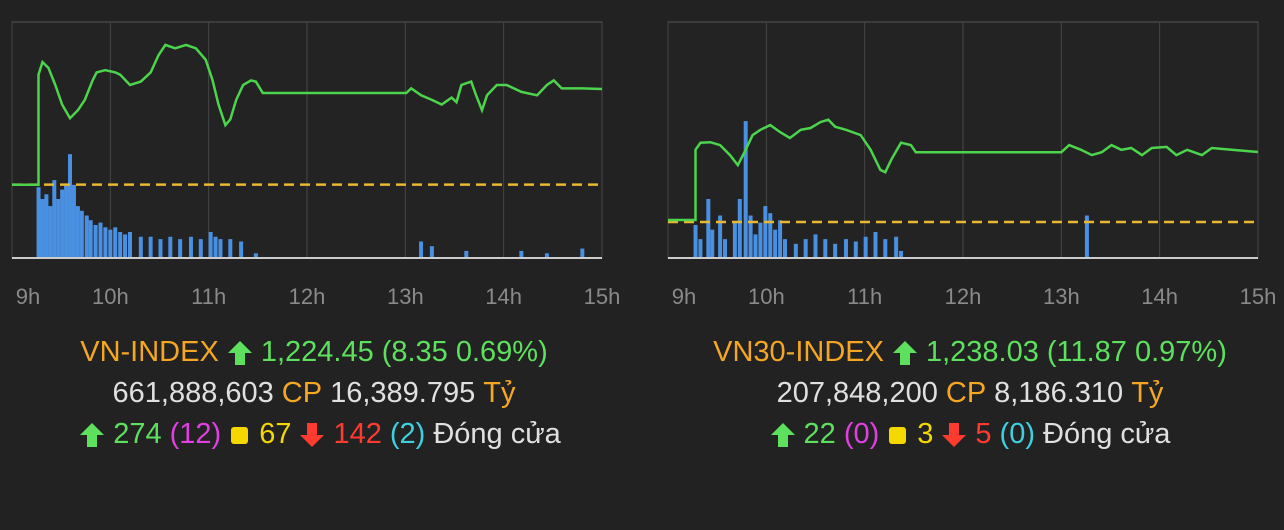 This screenshot has width=1284, height=530. Describe the element at coordinates (149, 352) in the screenshot. I see `index-name: VN-INDEX` at that location.